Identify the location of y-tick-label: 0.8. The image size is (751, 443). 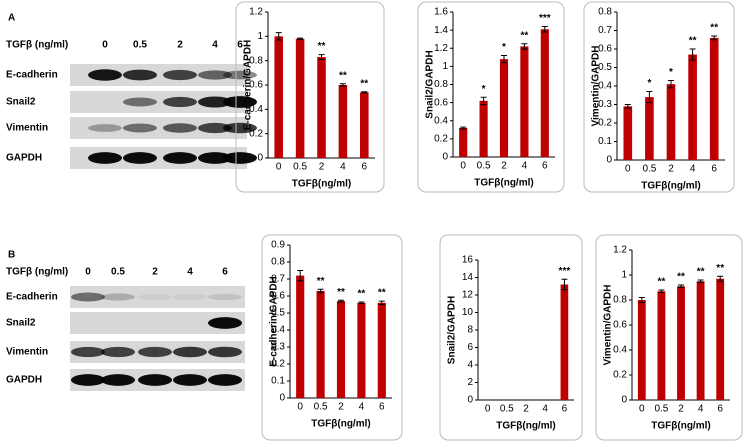
(620, 300).